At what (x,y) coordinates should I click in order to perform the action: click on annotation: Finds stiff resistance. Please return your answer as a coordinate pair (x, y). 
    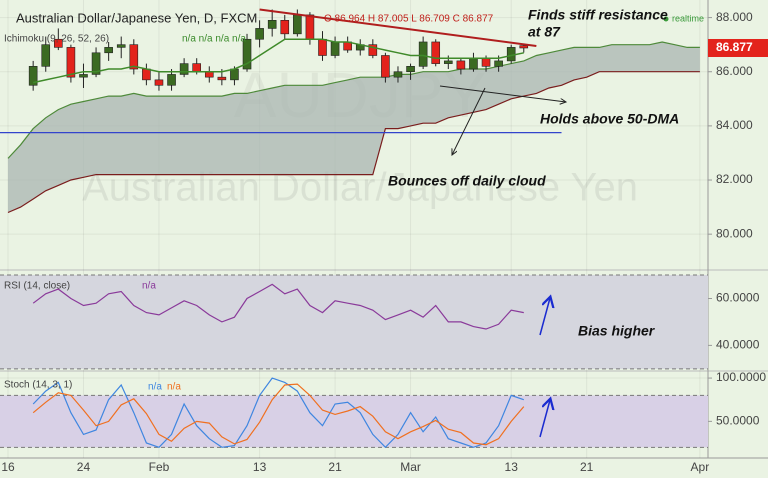
    Looking at the image, I should click on (598, 15).